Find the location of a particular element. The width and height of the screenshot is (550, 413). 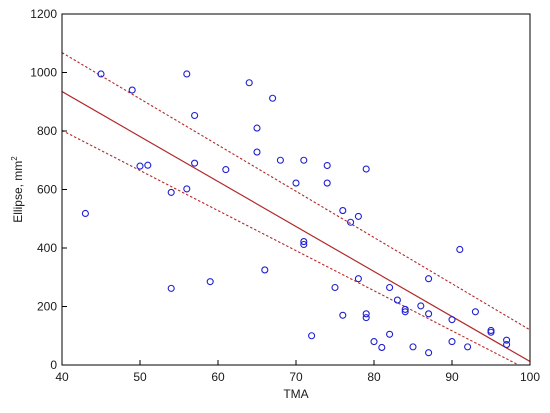

x-tick-label: 70 is located at coordinates (296, 377).